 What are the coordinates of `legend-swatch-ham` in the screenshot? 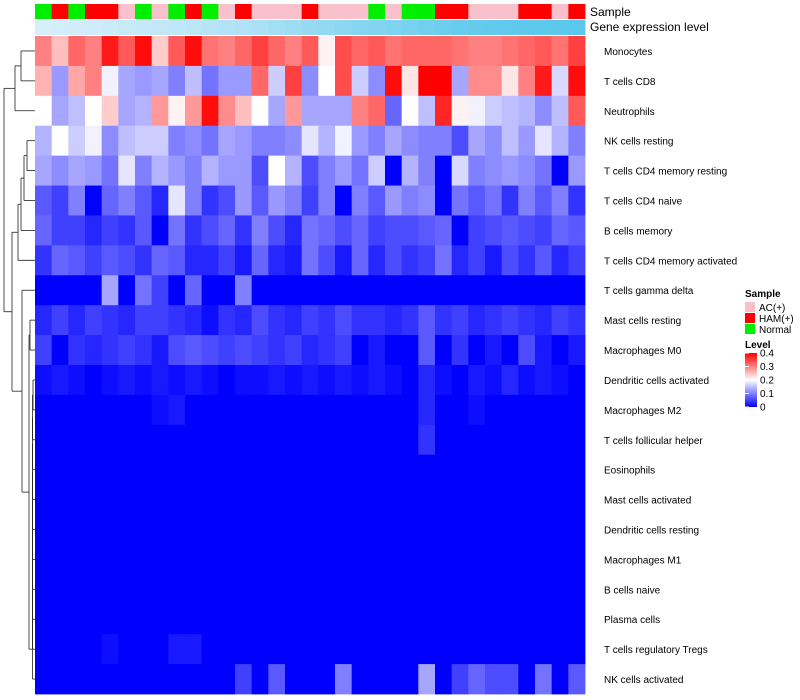 It's located at (750, 318).